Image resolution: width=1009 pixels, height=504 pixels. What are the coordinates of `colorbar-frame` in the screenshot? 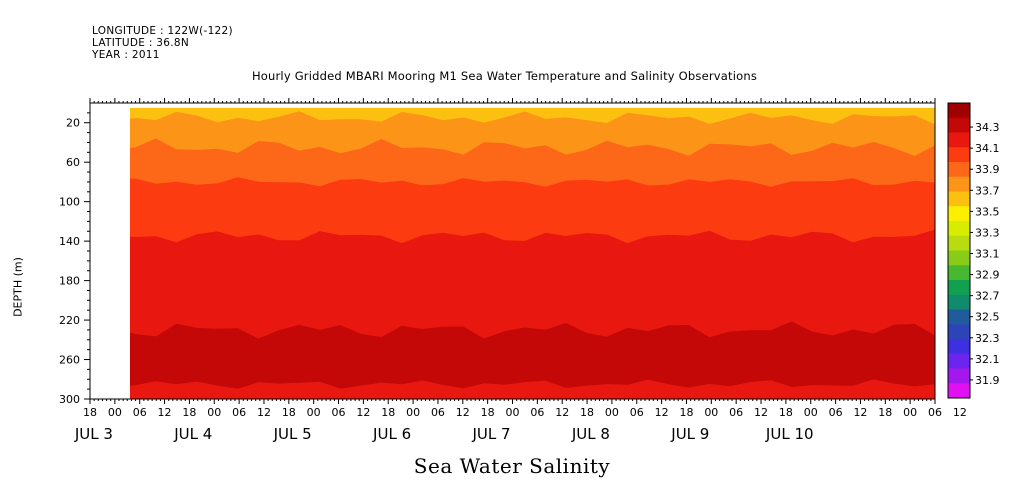 It's located at (959, 250).